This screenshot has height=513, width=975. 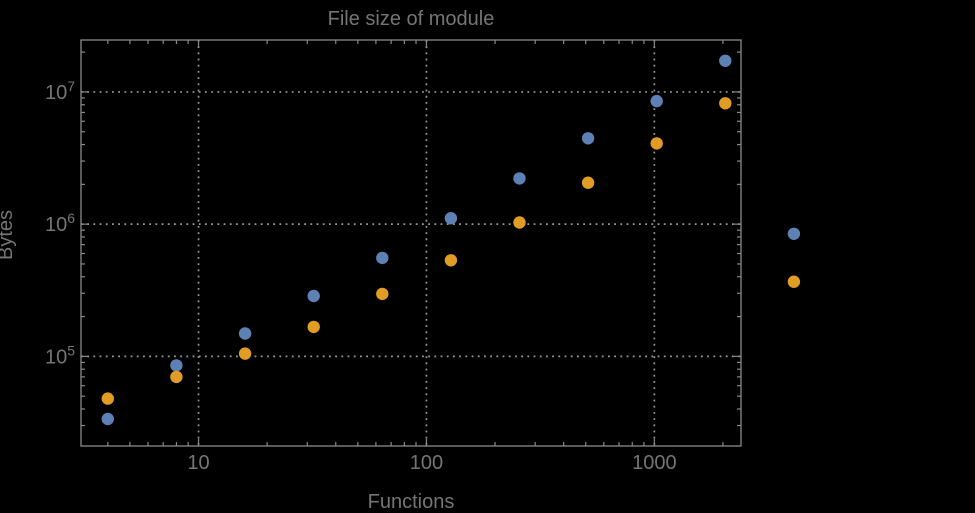 I want to click on y-tick-label-10e6: 10⁶, so click(x=60, y=223).